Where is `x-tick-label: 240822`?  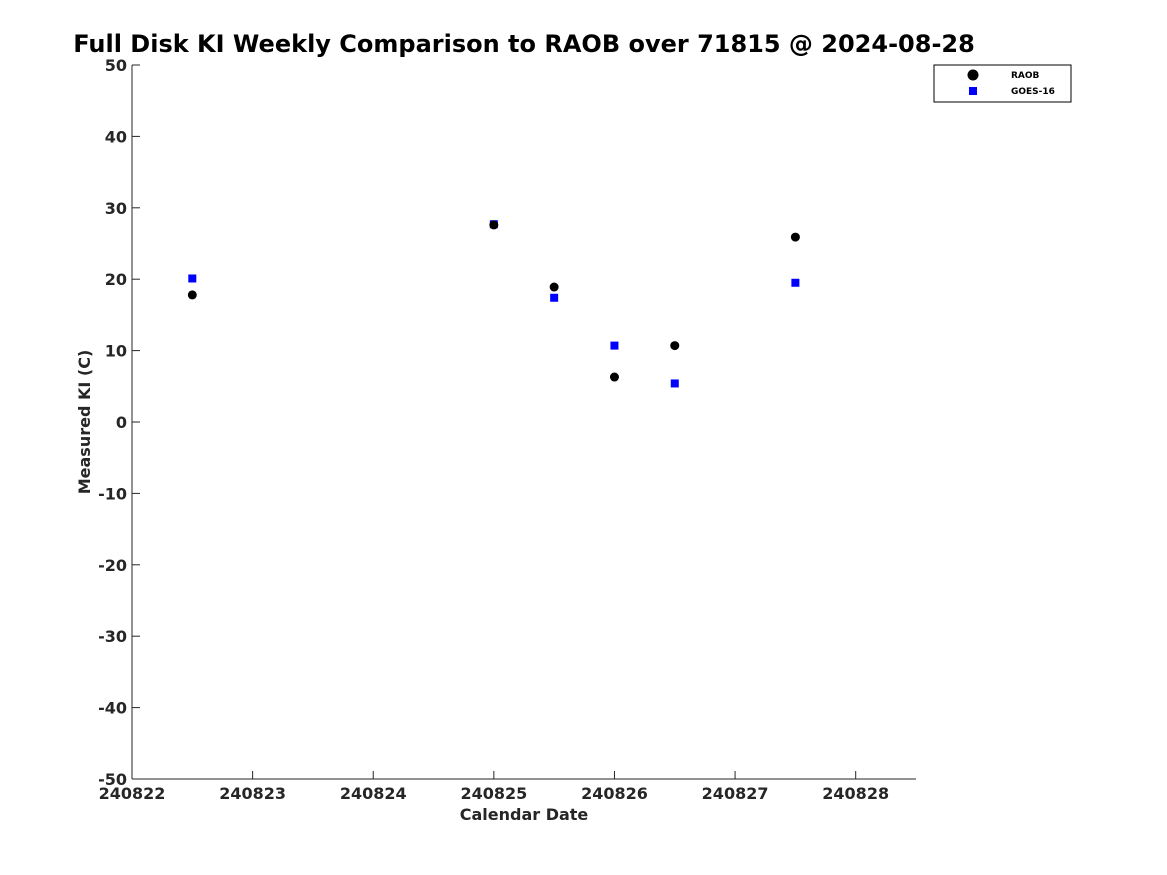
x-tick-label: 240822 is located at coordinates (132, 793).